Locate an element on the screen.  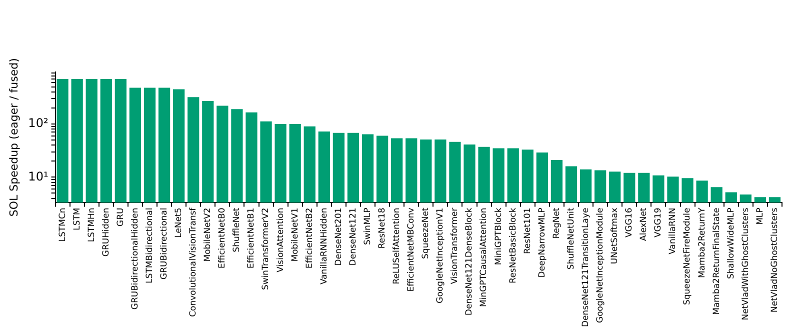
x-tick-label: EfficientNetB0 is located at coordinates (223, 238).